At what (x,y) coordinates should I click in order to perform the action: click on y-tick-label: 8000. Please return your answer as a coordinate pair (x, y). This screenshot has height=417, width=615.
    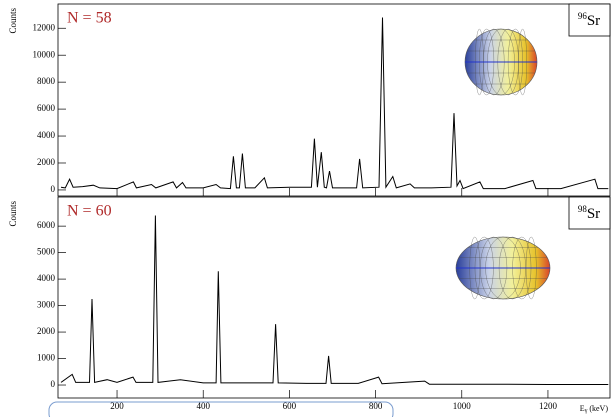
    Looking at the image, I should click on (46, 81).